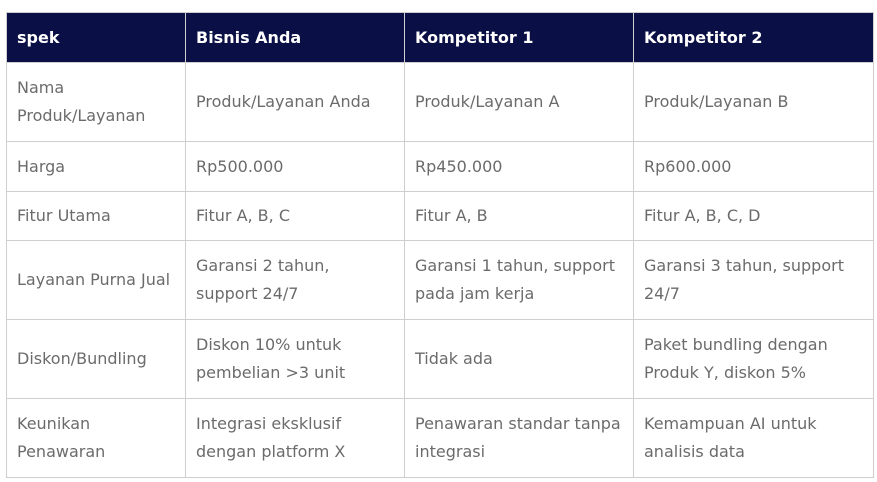  Describe the element at coordinates (295, 438) in the screenshot. I see `table-cell: Integrasi eksklusif dengan platform X` at that location.